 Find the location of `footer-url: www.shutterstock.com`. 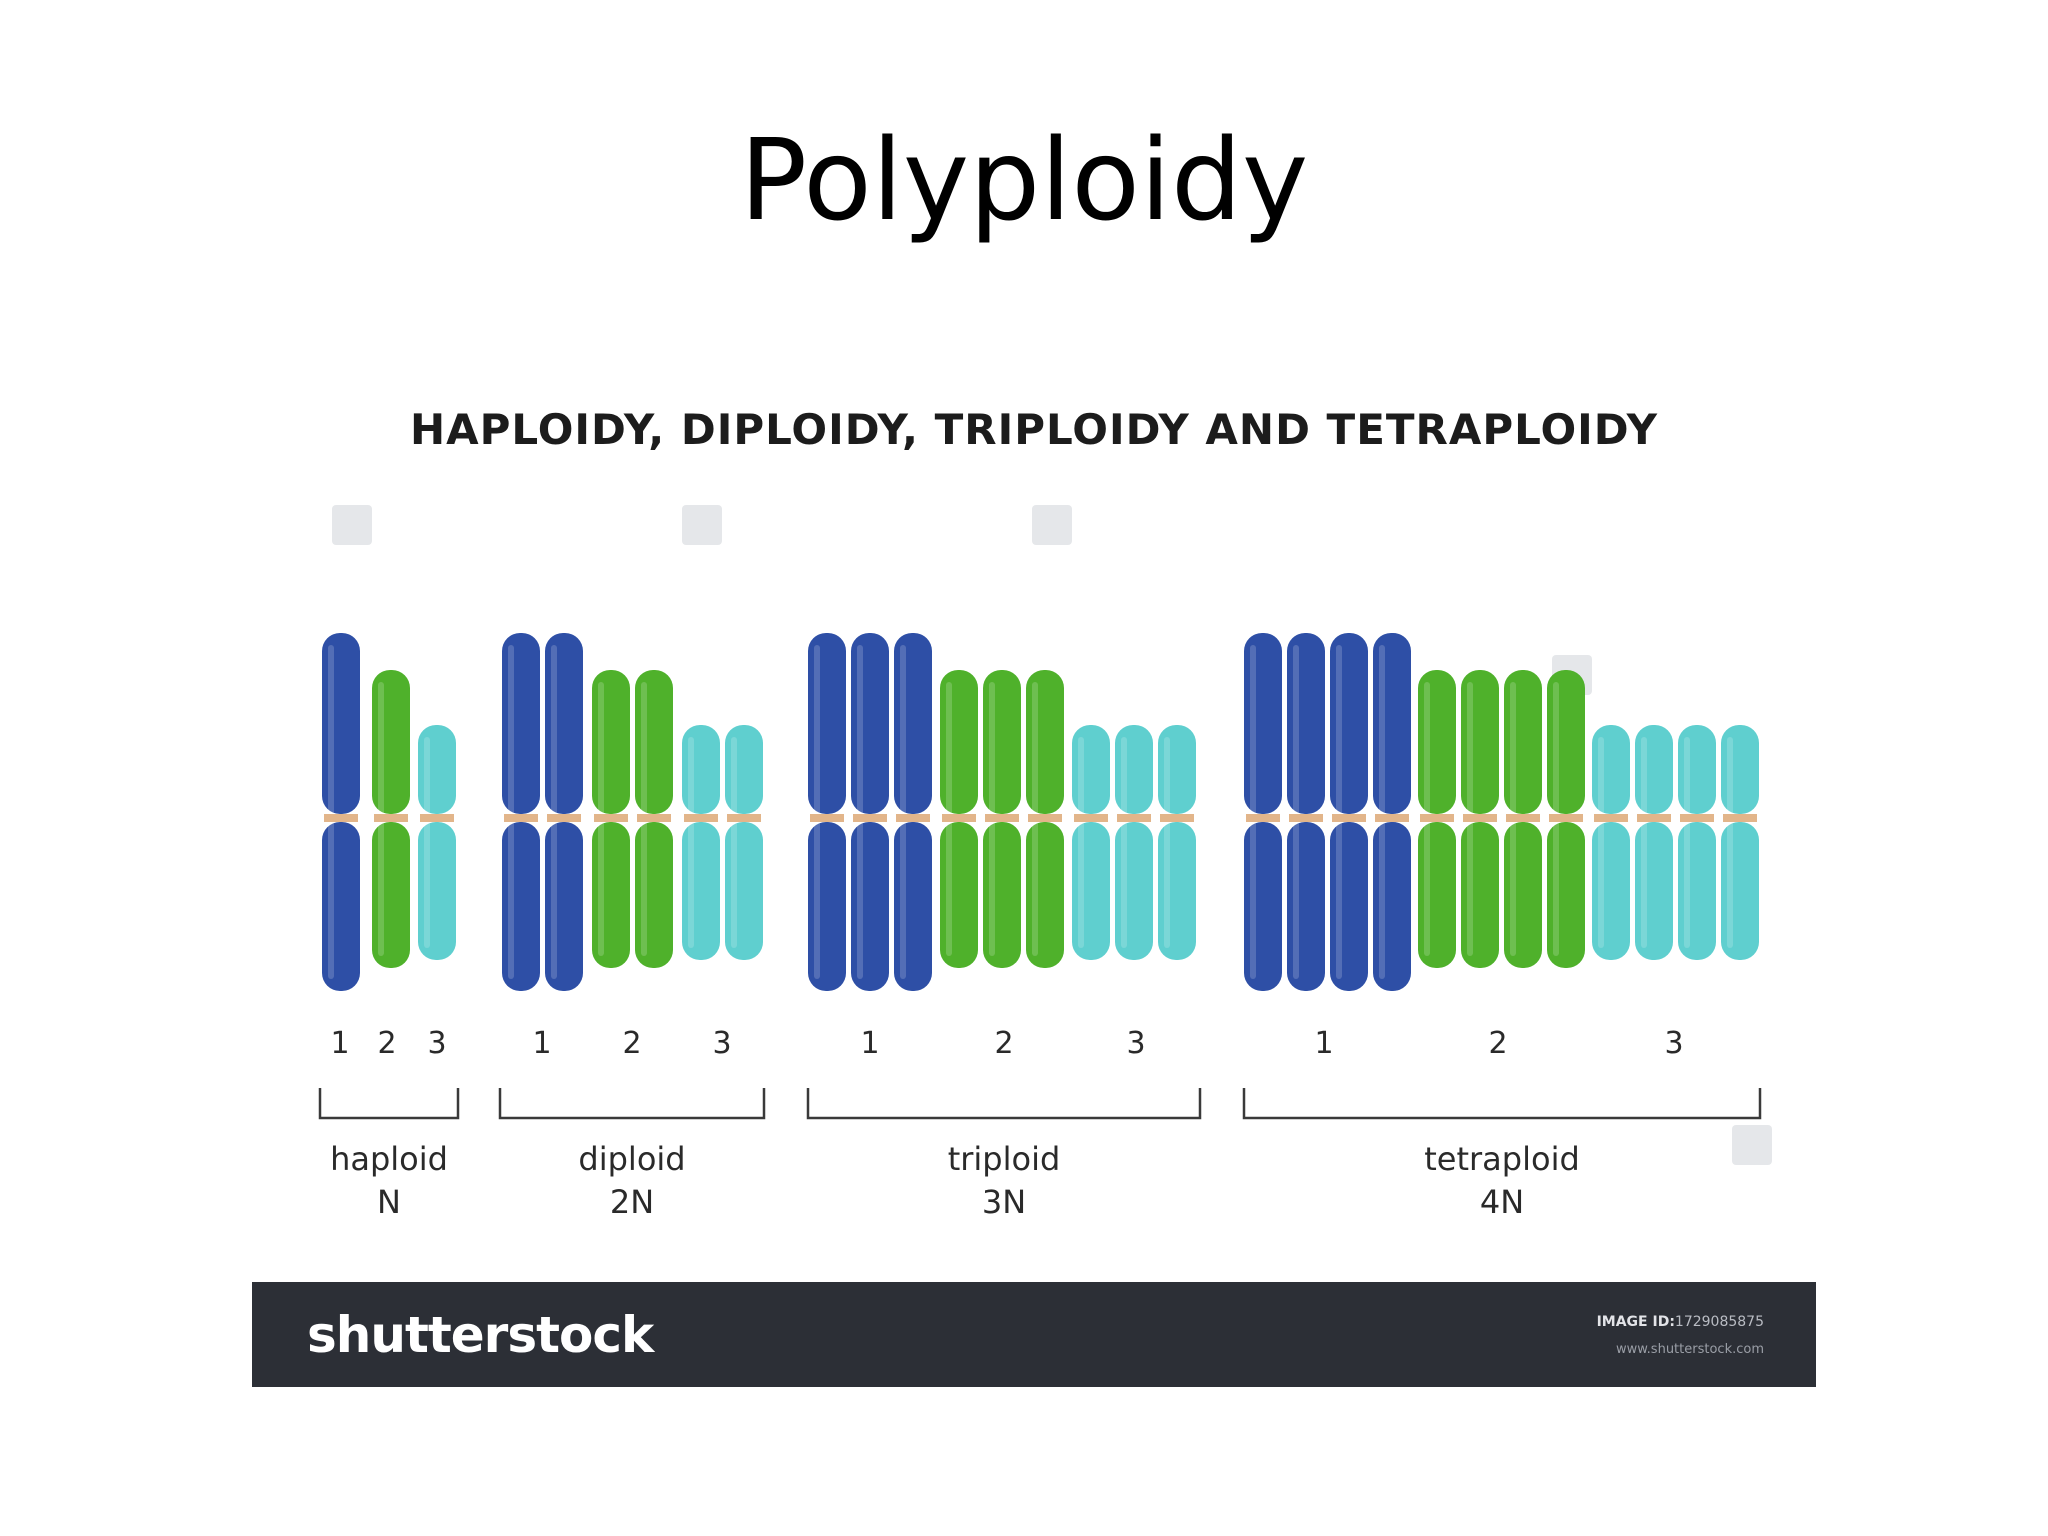

footer-url: www.shutterstock.com is located at coordinates (1689, 1349).